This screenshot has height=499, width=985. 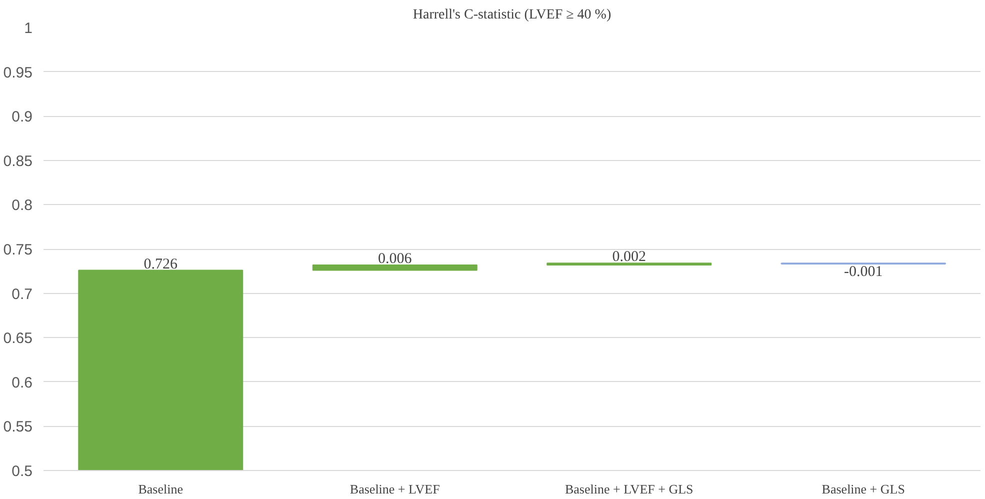 I want to click on y-tick-label: 0.85, so click(x=18, y=161).